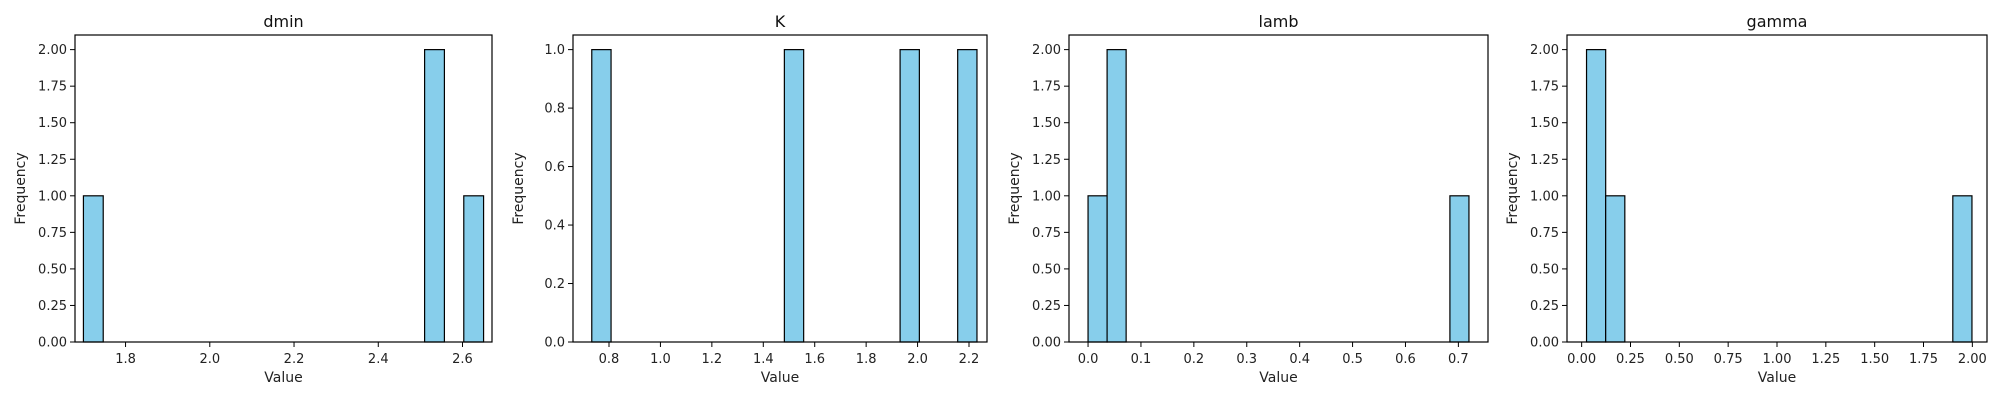  Describe the element at coordinates (1825, 359) in the screenshot. I see `x-tick-label: 1.25` at that location.